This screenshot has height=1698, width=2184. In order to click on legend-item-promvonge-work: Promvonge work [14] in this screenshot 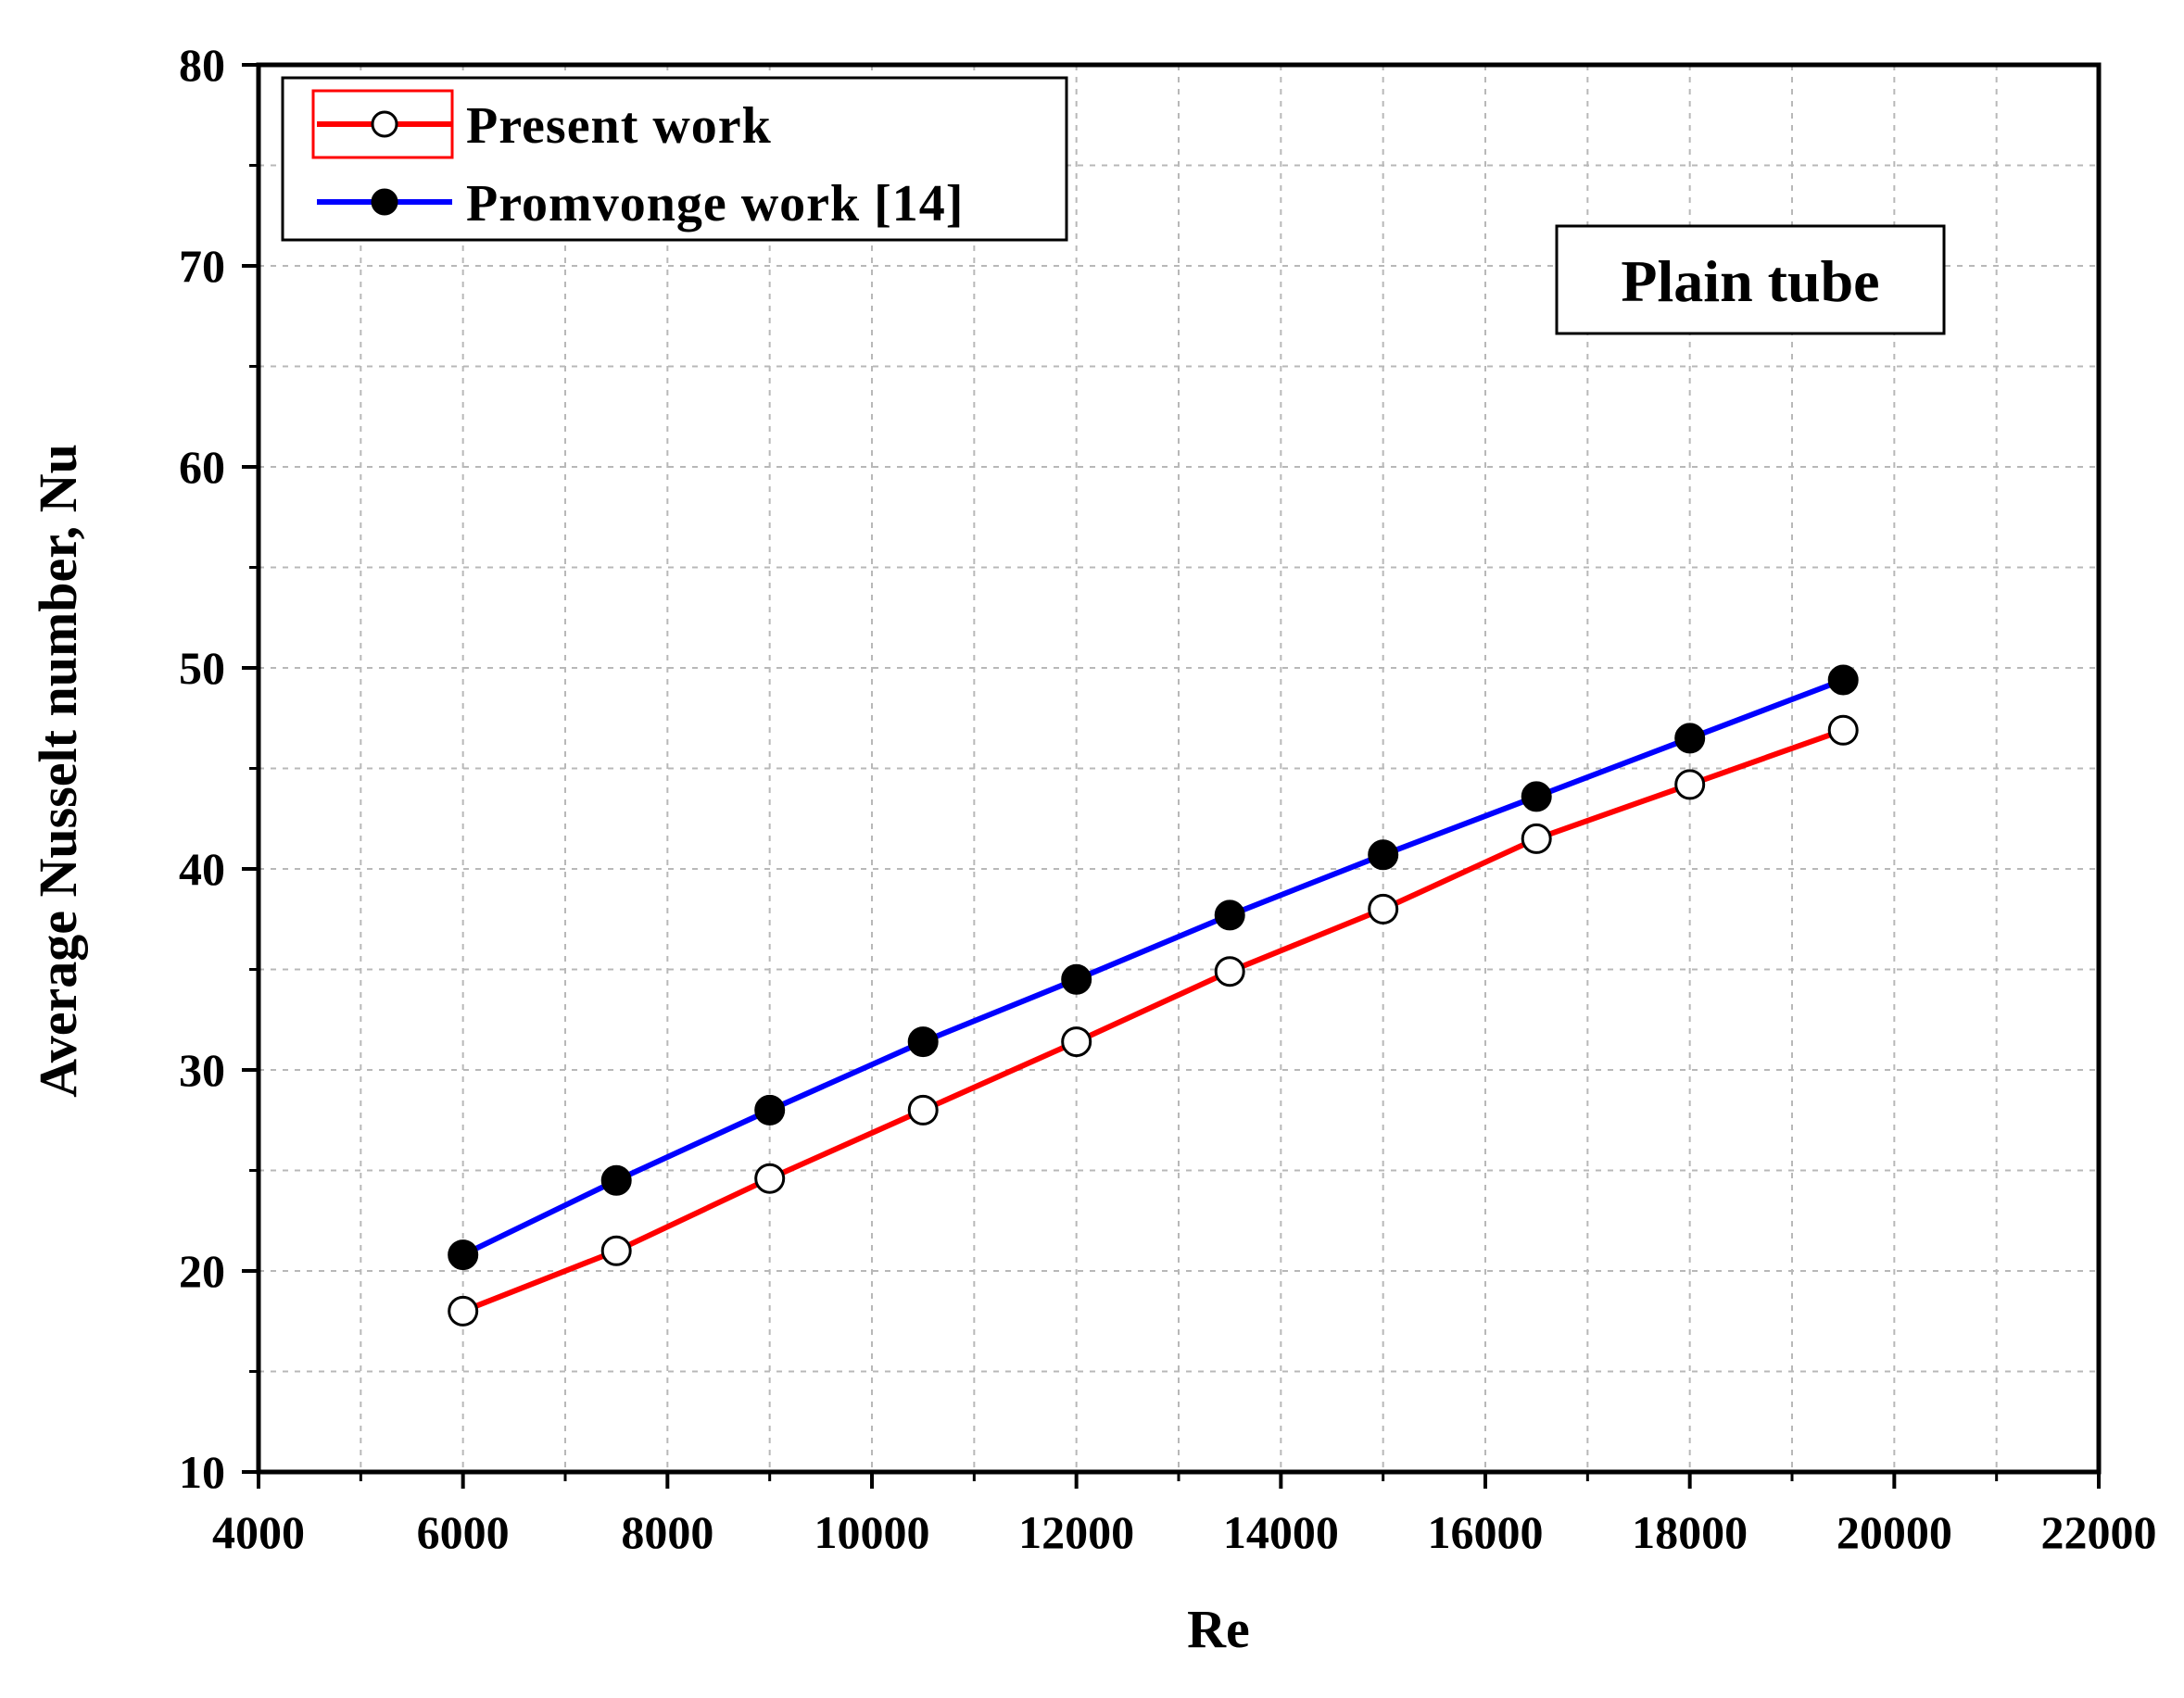, I will do `click(640, 204)`.